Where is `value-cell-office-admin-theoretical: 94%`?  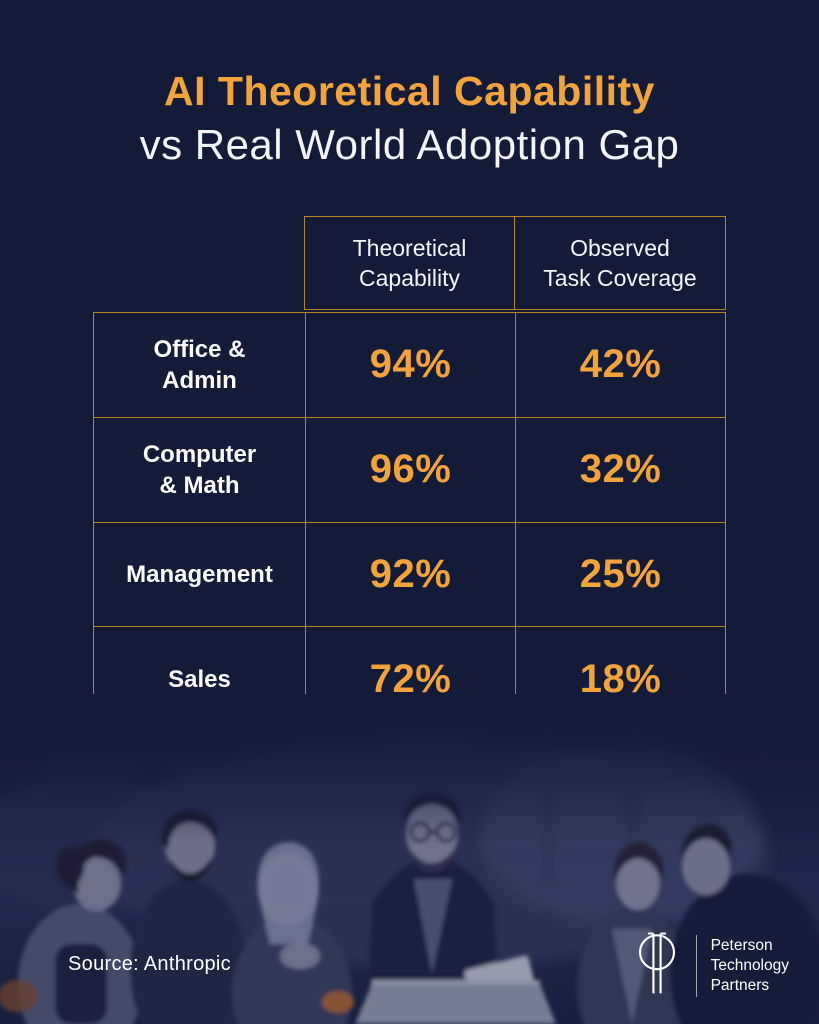
value-cell-office-admin-theoretical: 94% is located at coordinates (411, 365).